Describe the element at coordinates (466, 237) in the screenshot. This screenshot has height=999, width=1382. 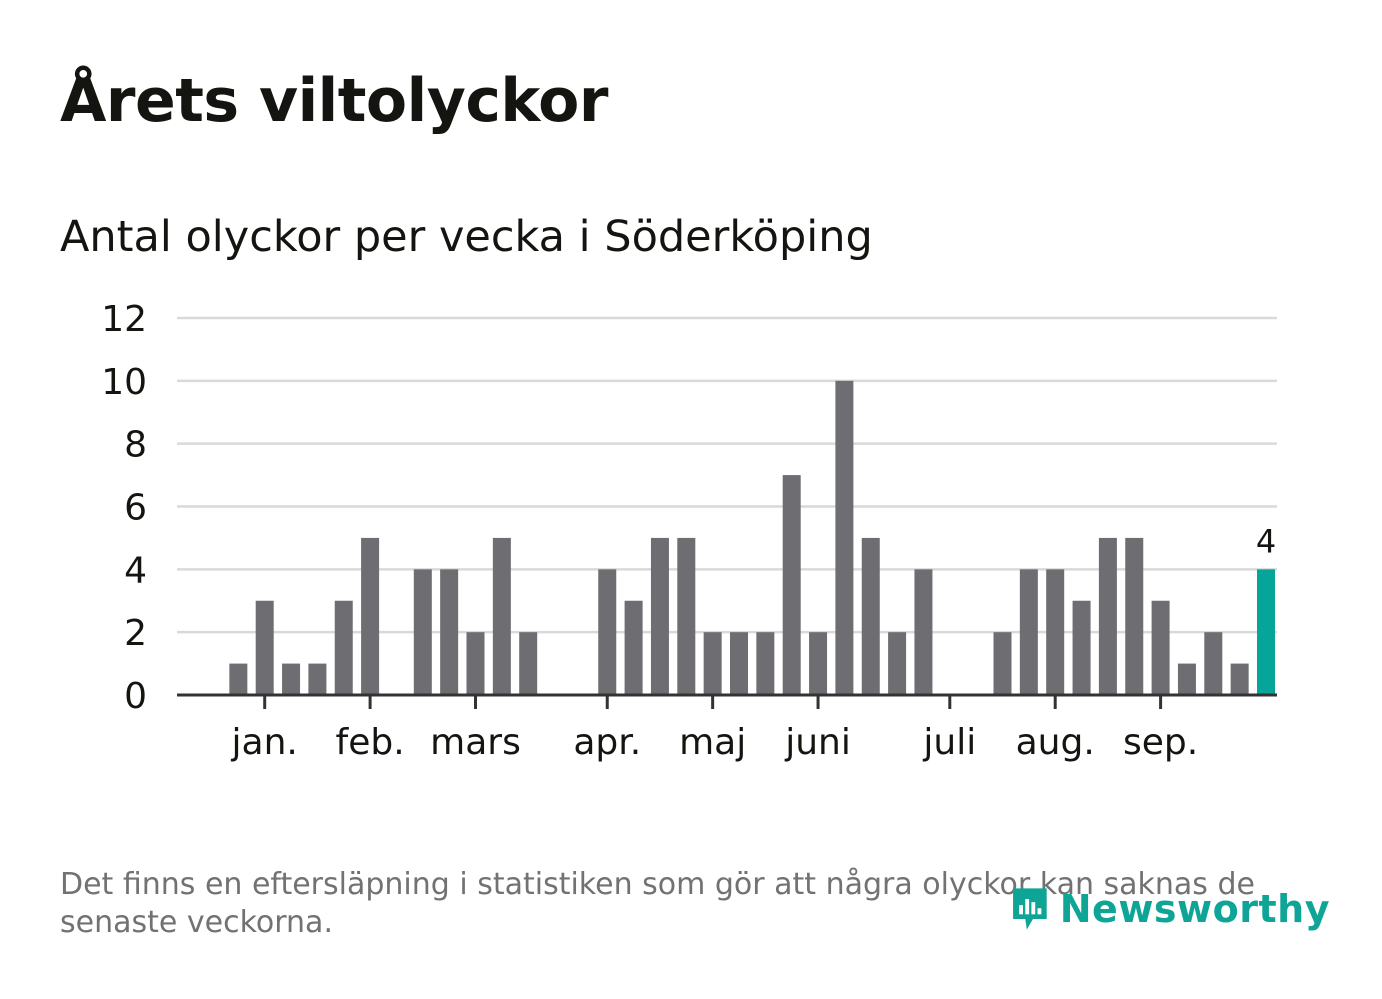
I see `chart-subtitle: Antal olyckor per vecka i Söderköping` at that location.